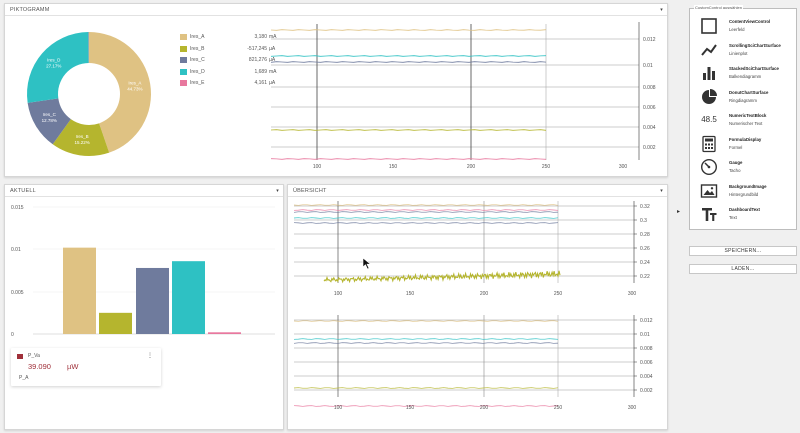 This screenshot has height=433, width=800. Describe the element at coordinates (144, 191) in the screenshot. I see `actual-panel-header: AKTUELL ▾` at that location.